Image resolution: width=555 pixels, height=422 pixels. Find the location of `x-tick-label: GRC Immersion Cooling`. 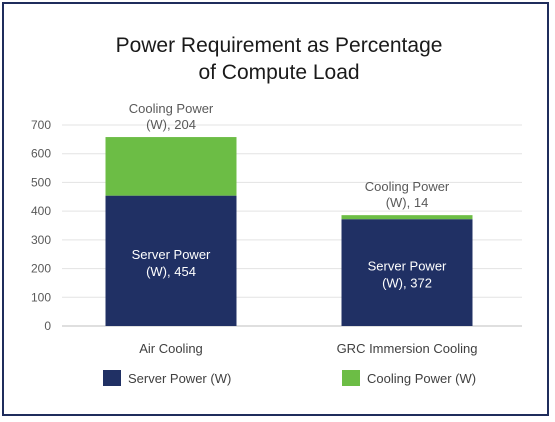

x-tick-label: GRC Immersion Cooling is located at coordinates (407, 348).